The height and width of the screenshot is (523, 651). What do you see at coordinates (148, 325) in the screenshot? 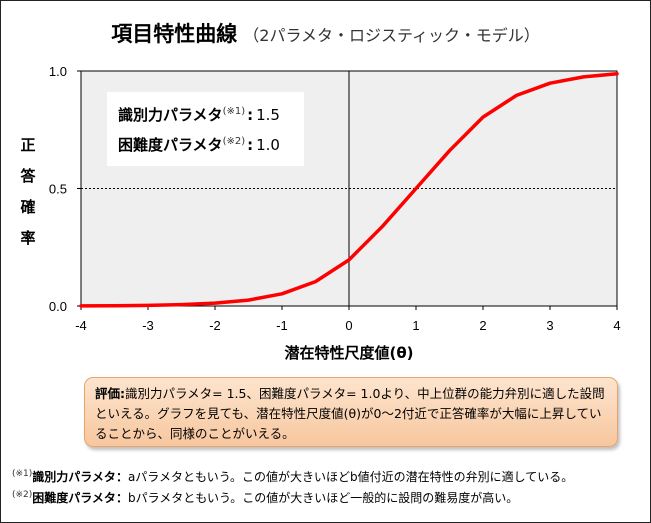
I see `x-tick-label: -3` at bounding box center [148, 325].